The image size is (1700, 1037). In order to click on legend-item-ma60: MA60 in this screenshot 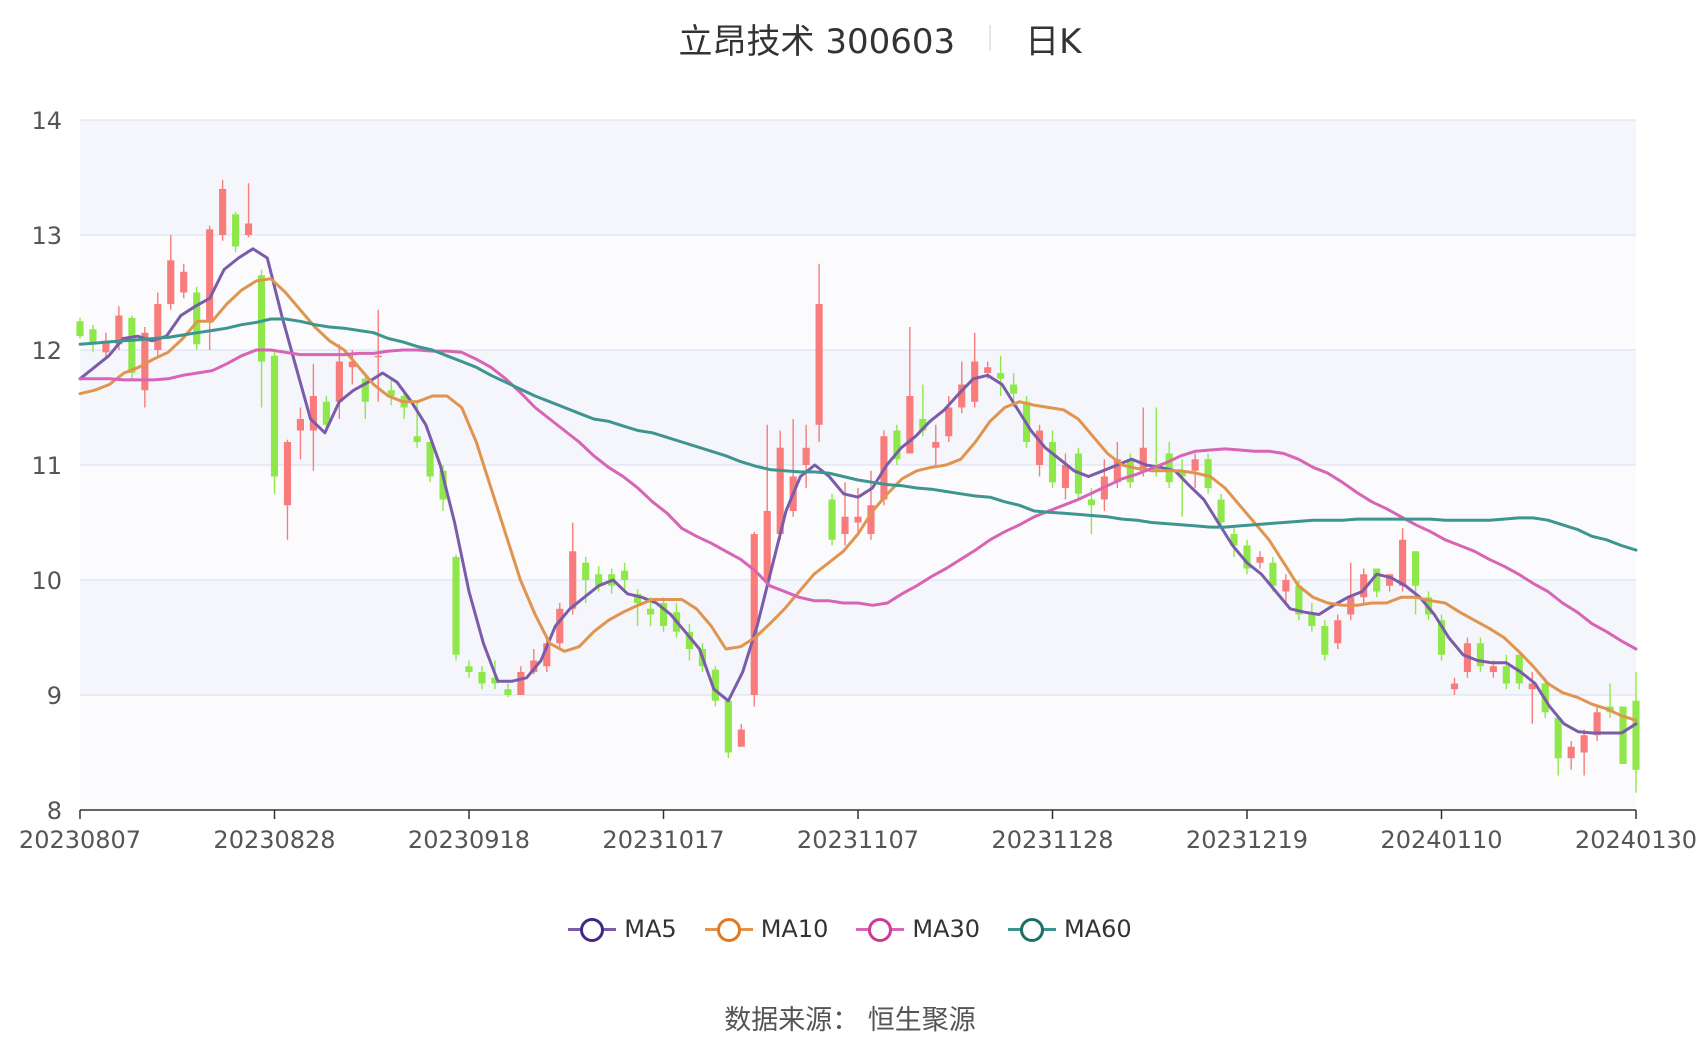, I will do `click(1070, 929)`.